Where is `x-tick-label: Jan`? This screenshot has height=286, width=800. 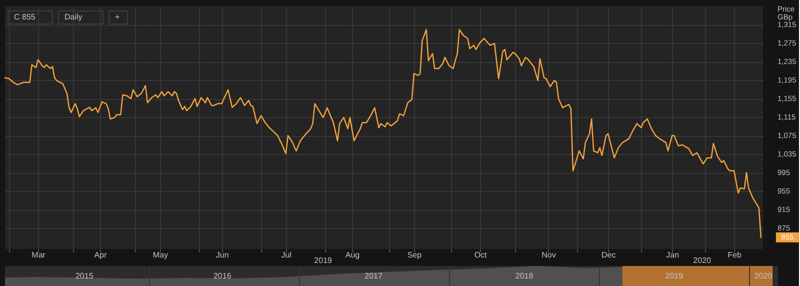
x-tick-label: Jan is located at coordinates (673, 255).